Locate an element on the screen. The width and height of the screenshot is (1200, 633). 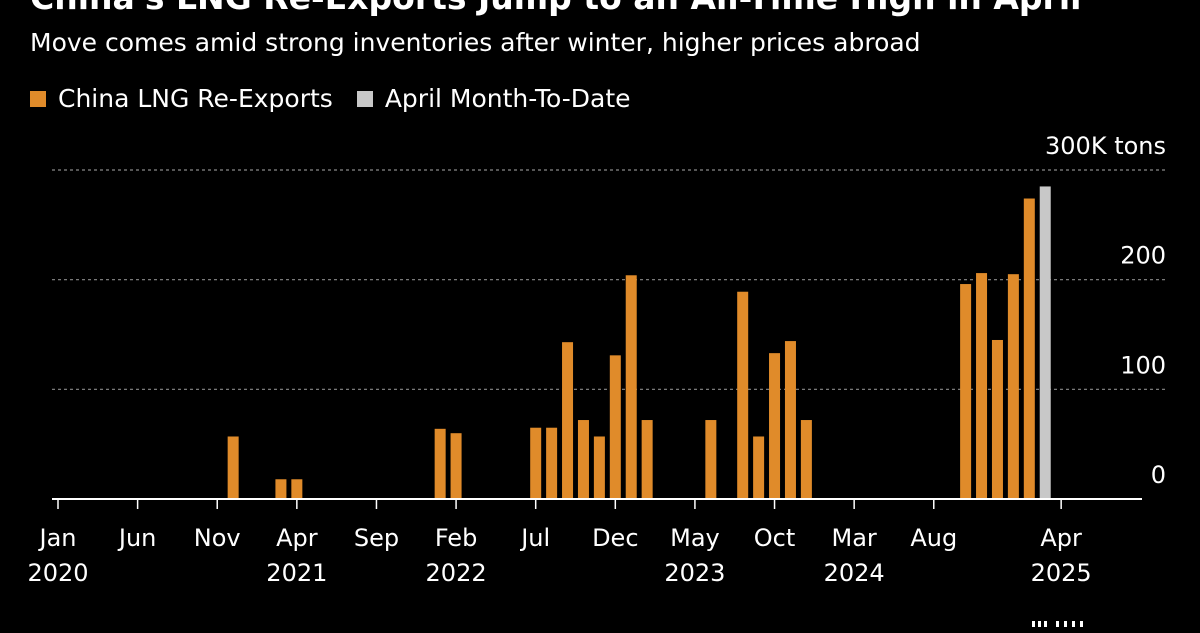
legend-label-month-to-date: April Month-To-Date is located at coordinates (507, 98).